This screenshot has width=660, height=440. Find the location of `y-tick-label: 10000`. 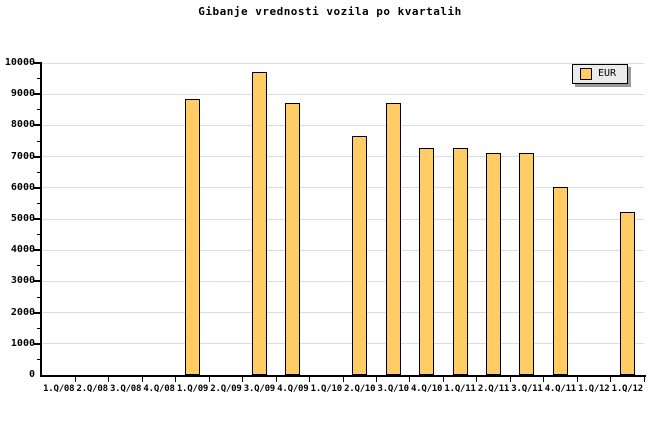

y-tick-label: 10000 is located at coordinates (19, 62).